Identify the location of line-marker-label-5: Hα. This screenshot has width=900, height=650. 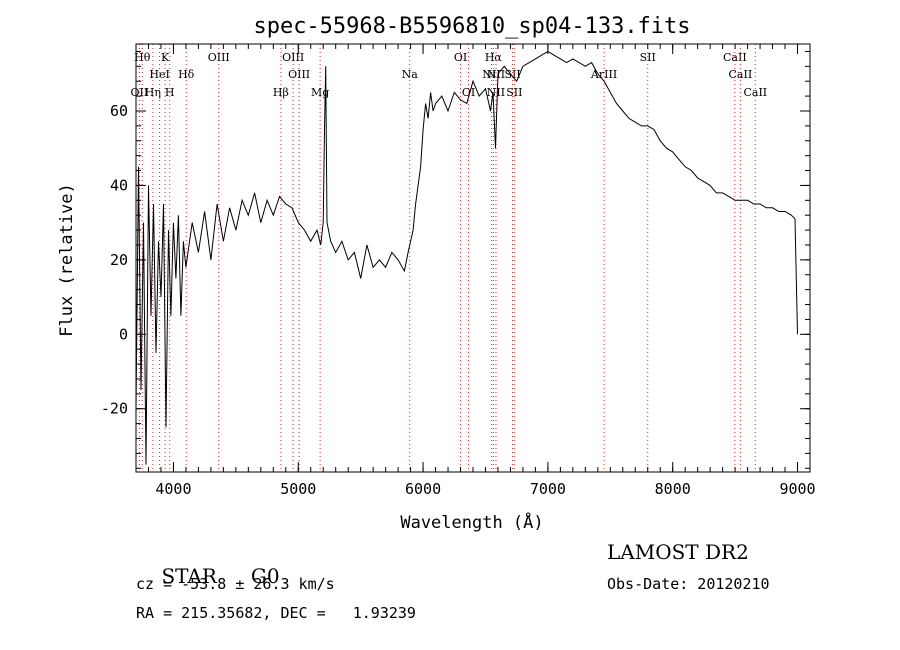
(494, 57).